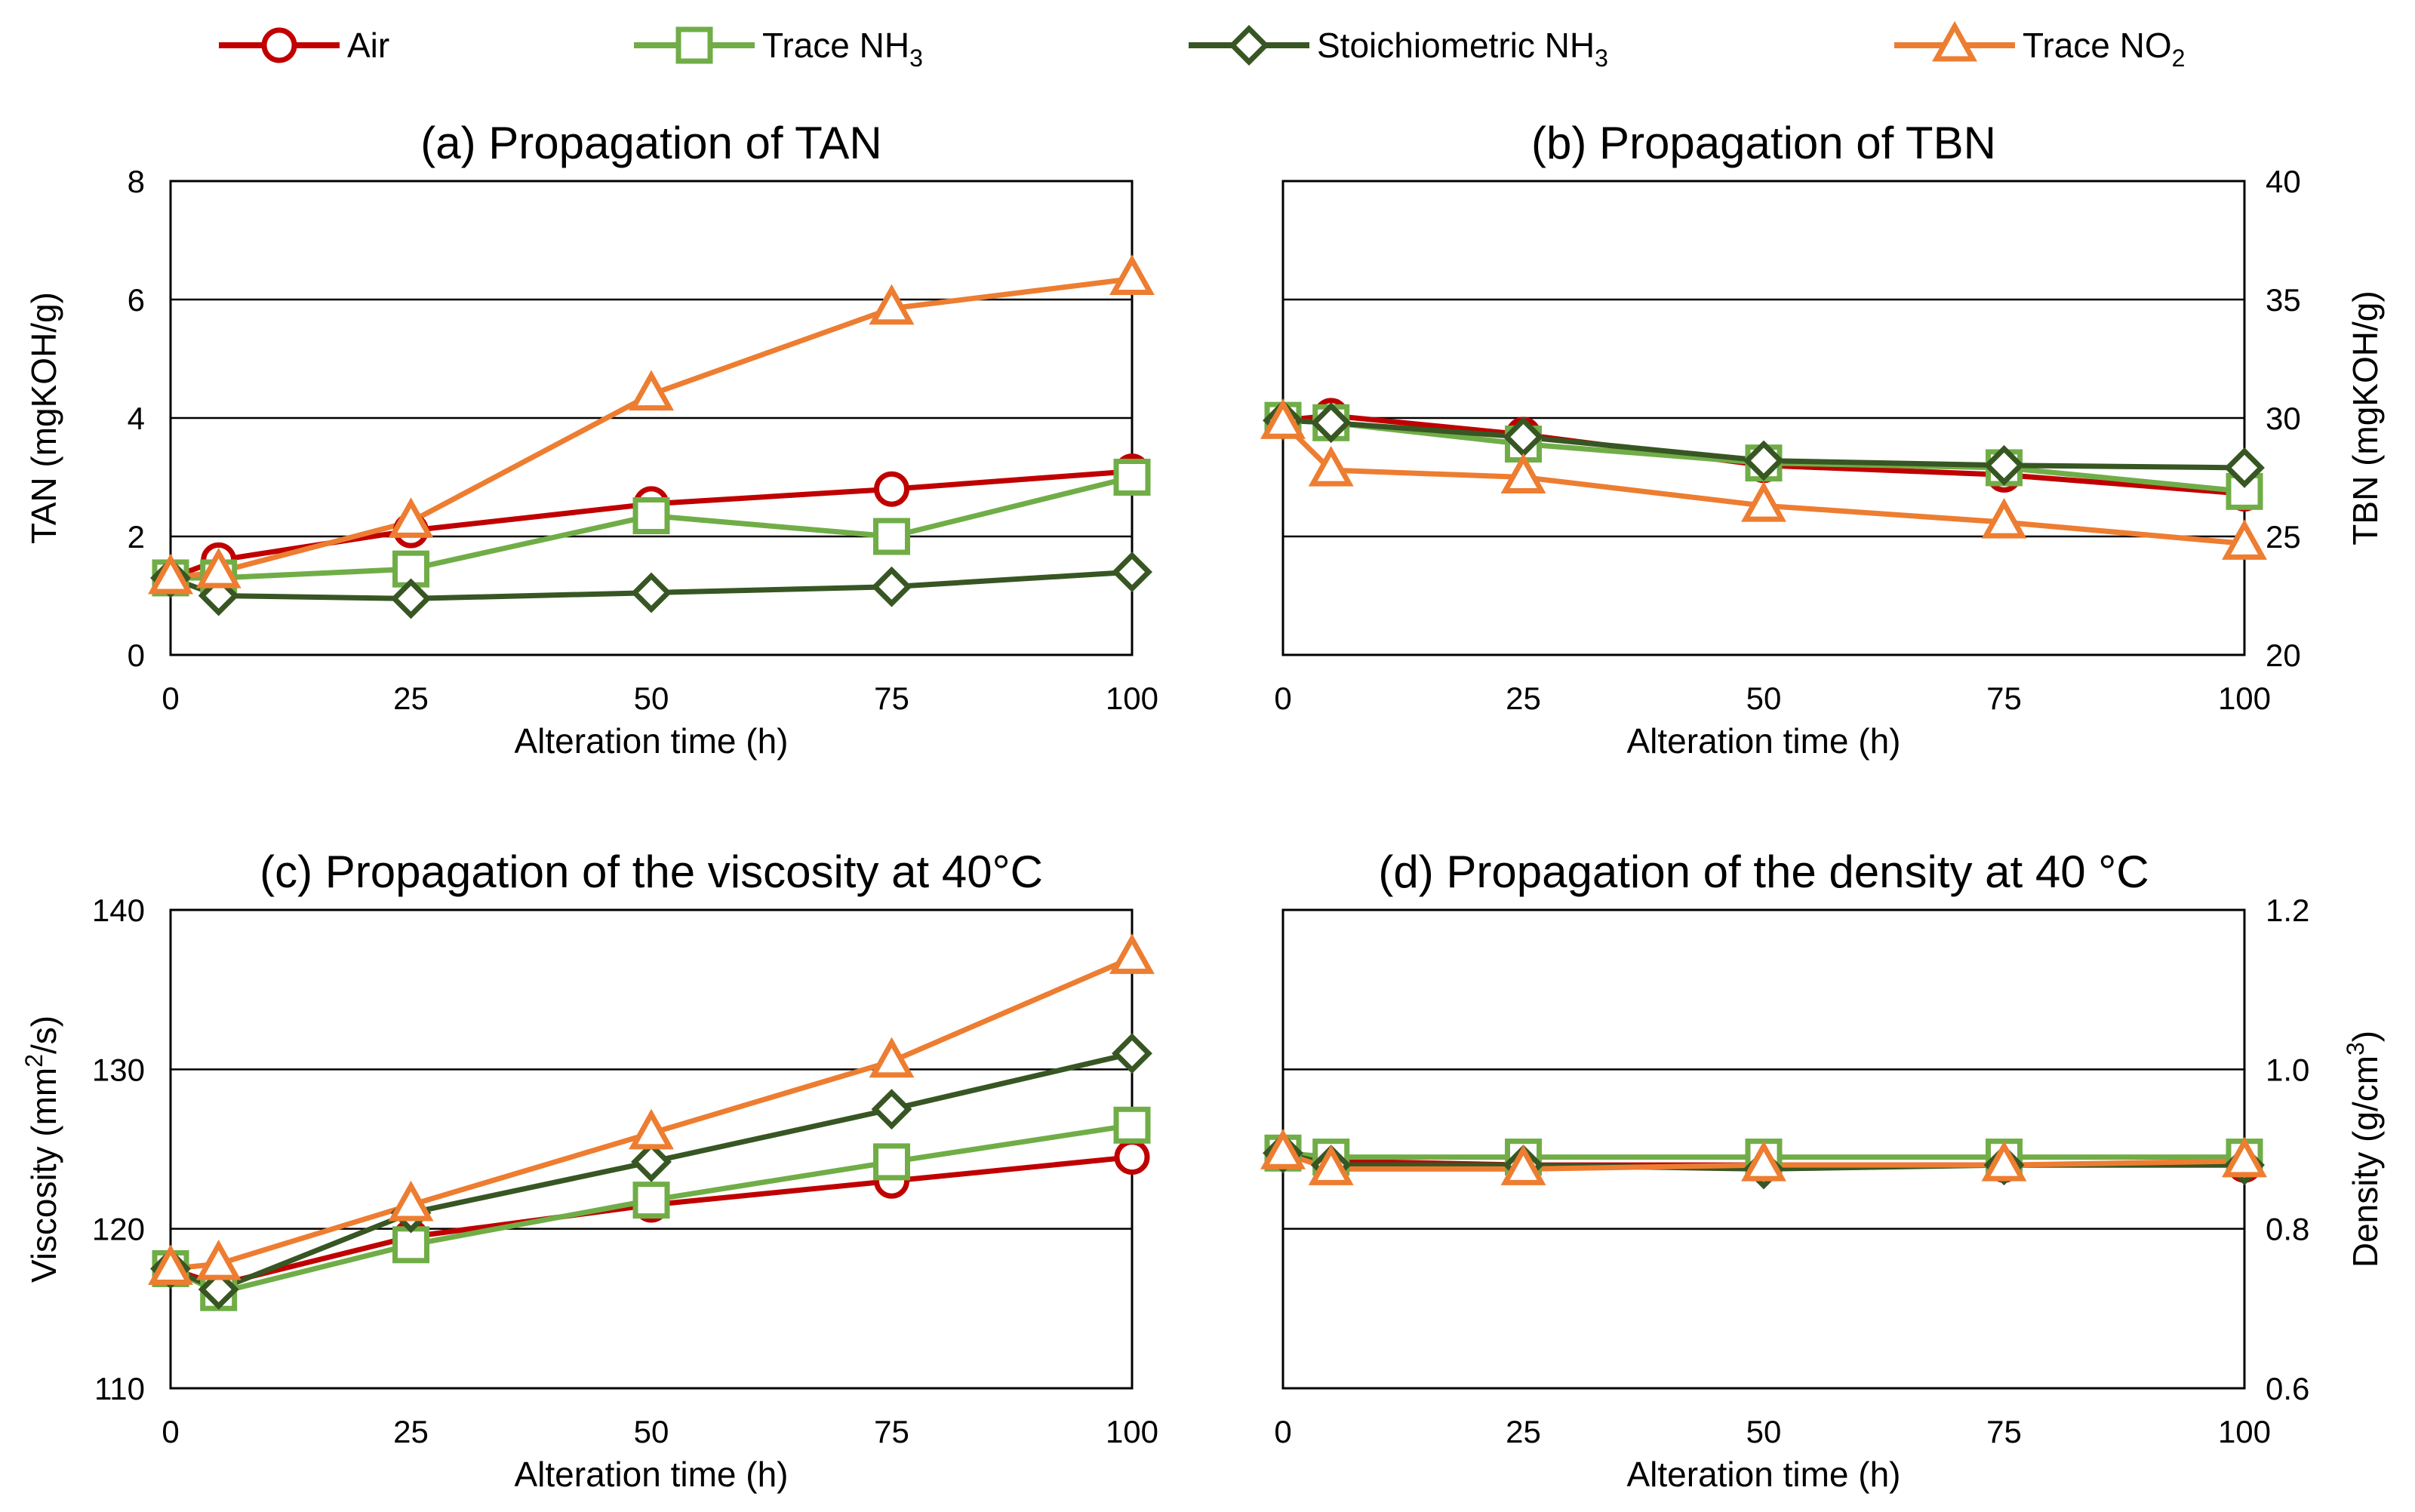 This screenshot has height=1512, width=2415. Describe the element at coordinates (118, 1229) in the screenshot. I see `y-tick-label-120: 120` at that location.